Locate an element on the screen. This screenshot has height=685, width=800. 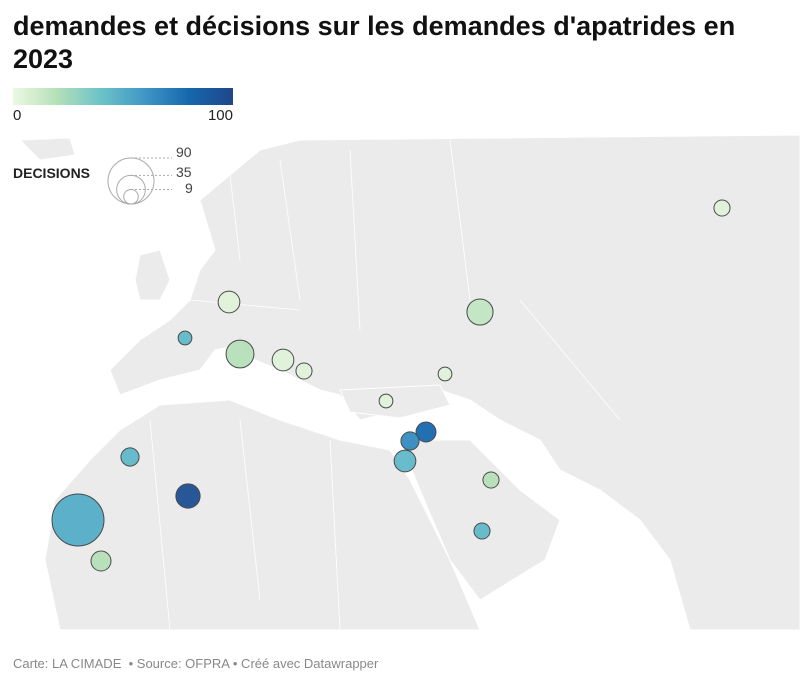
color-legend: 0 100 is located at coordinates (123, 106).